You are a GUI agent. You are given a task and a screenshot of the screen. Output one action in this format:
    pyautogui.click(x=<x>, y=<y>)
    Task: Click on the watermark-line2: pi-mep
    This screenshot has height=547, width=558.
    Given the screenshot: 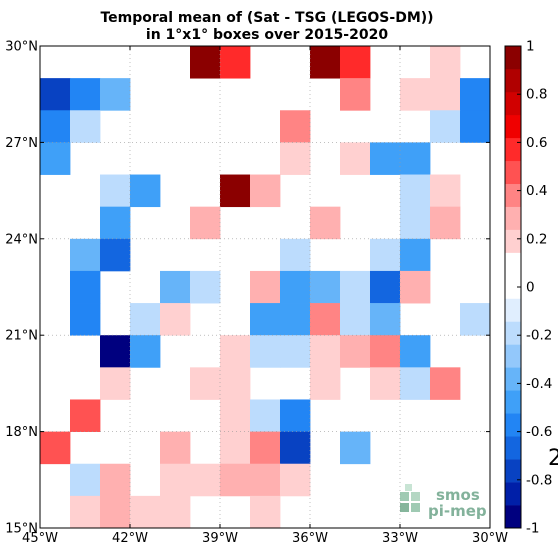 What is the action you would take?
    pyautogui.click(x=457, y=511)
    